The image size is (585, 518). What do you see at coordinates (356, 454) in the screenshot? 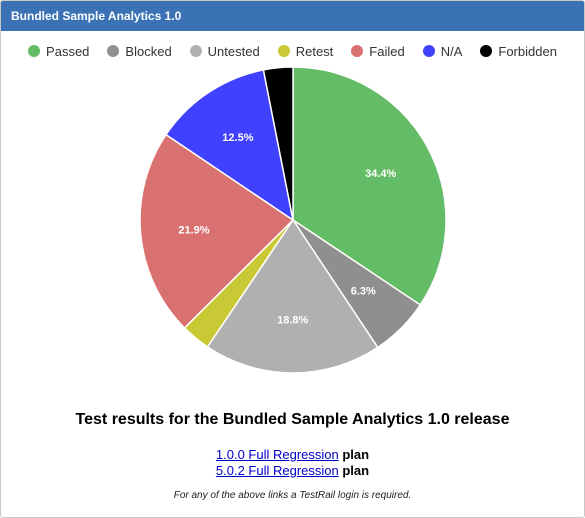
I see `link-suffix-1: plan` at bounding box center [356, 454].